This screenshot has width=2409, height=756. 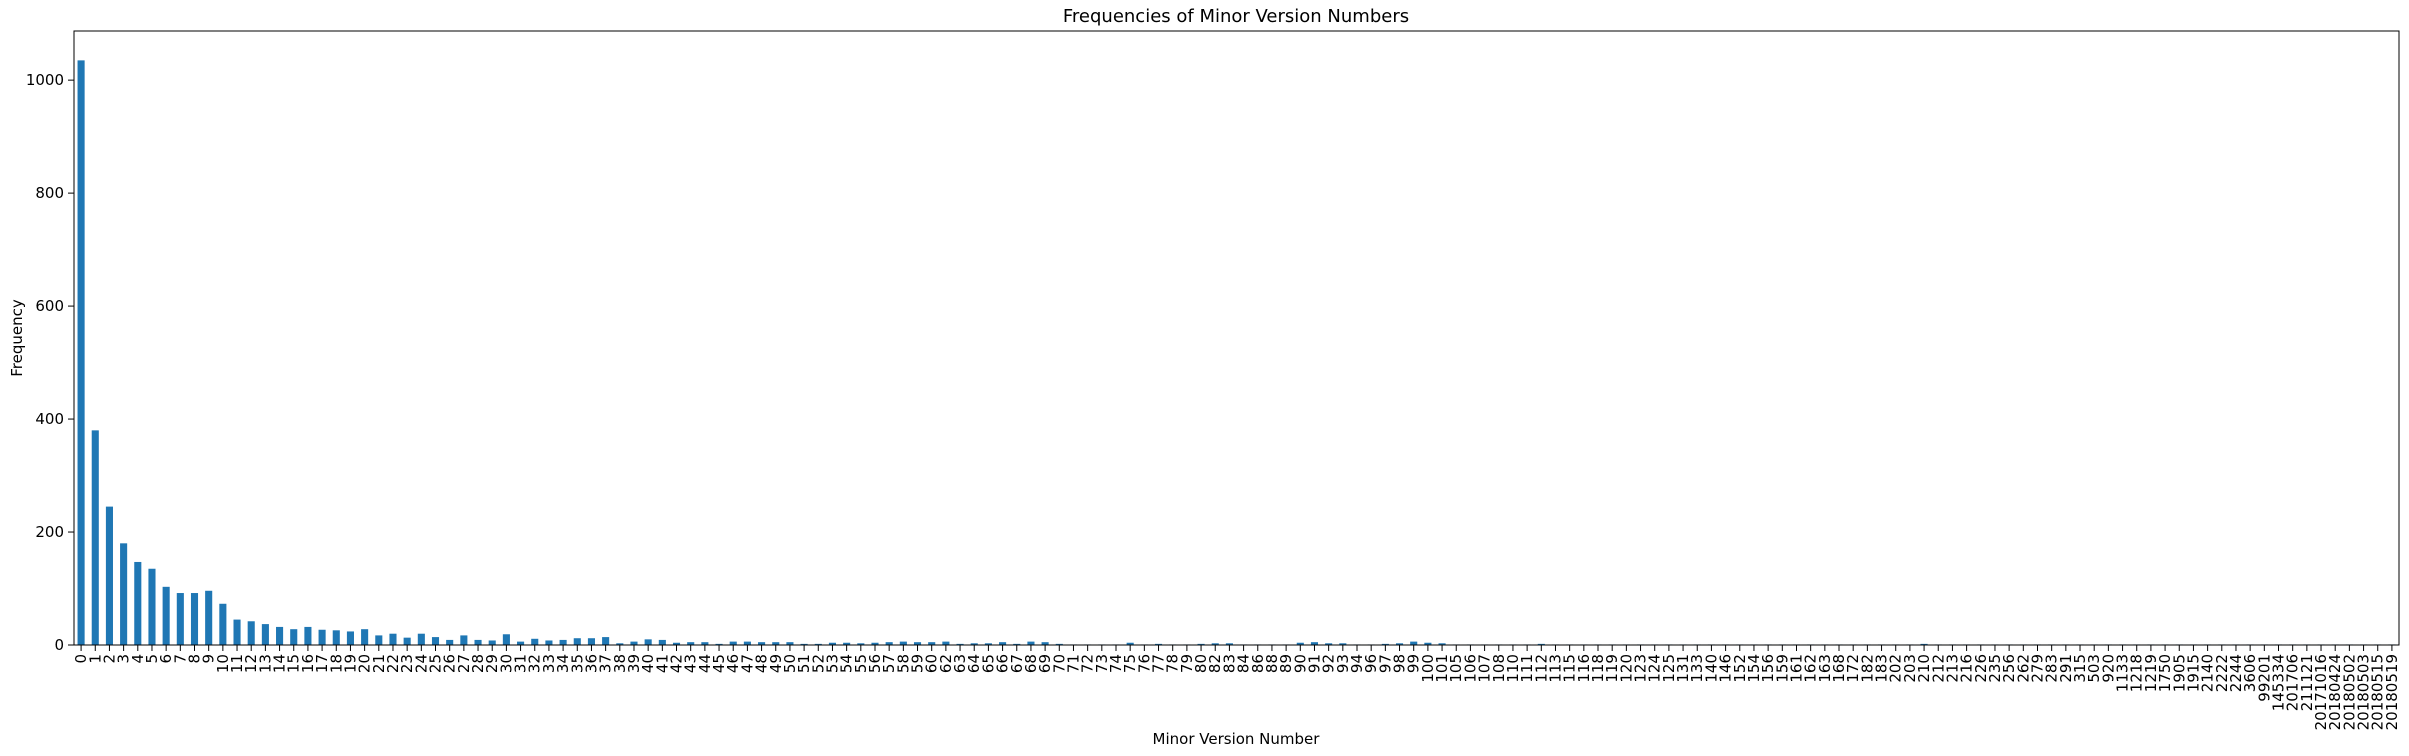 I want to click on x-tick-label: 76, so click(x=1144, y=663).